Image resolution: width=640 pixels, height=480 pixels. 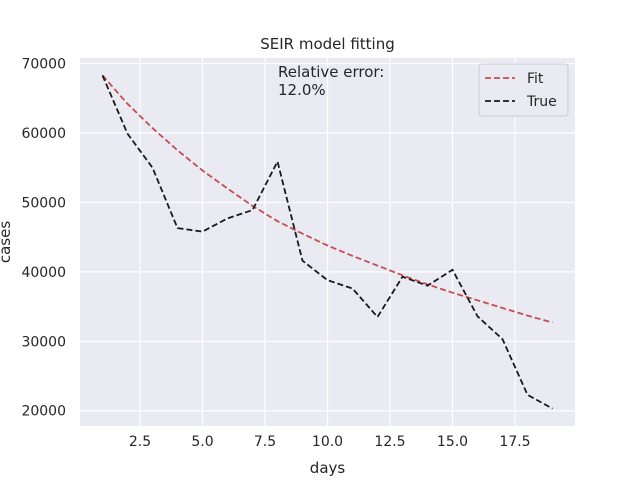 I want to click on x-tick-label: 10.0, so click(x=327, y=442).